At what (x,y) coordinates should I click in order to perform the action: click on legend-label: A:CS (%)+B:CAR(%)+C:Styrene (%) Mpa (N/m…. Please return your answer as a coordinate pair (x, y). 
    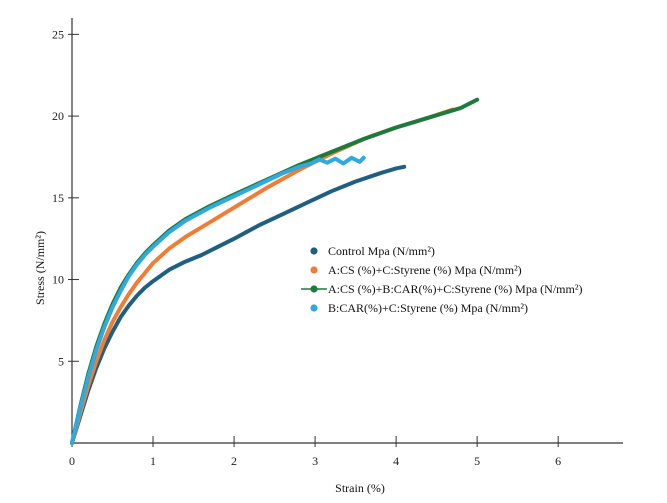
    Looking at the image, I should click on (455, 289).